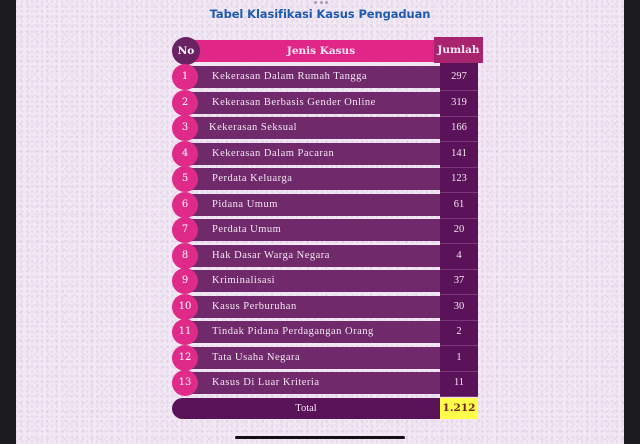 This screenshot has width=640, height=444. I want to click on row-jumlah: 123, so click(459, 178).